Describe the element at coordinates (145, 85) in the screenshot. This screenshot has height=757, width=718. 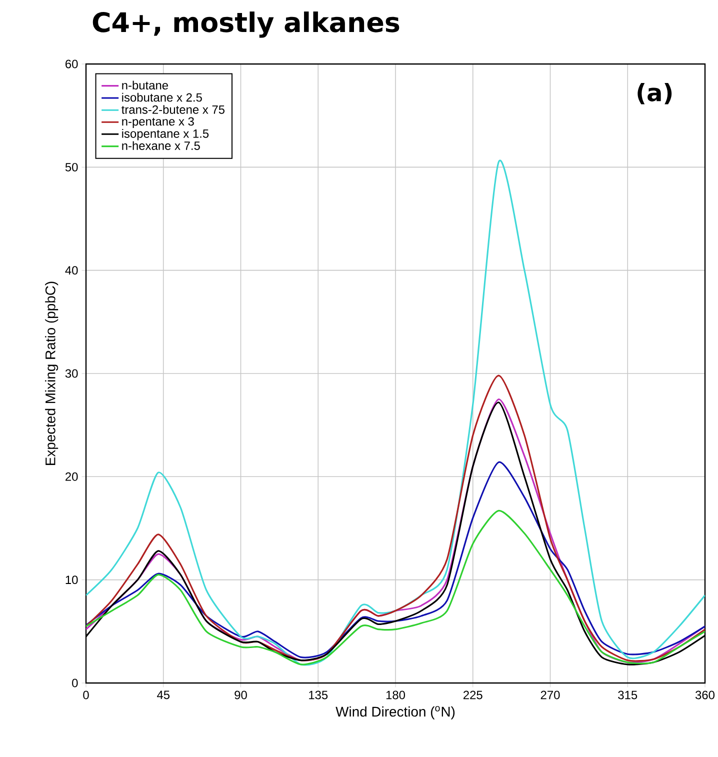
I see `legend-label: n-butane` at that location.